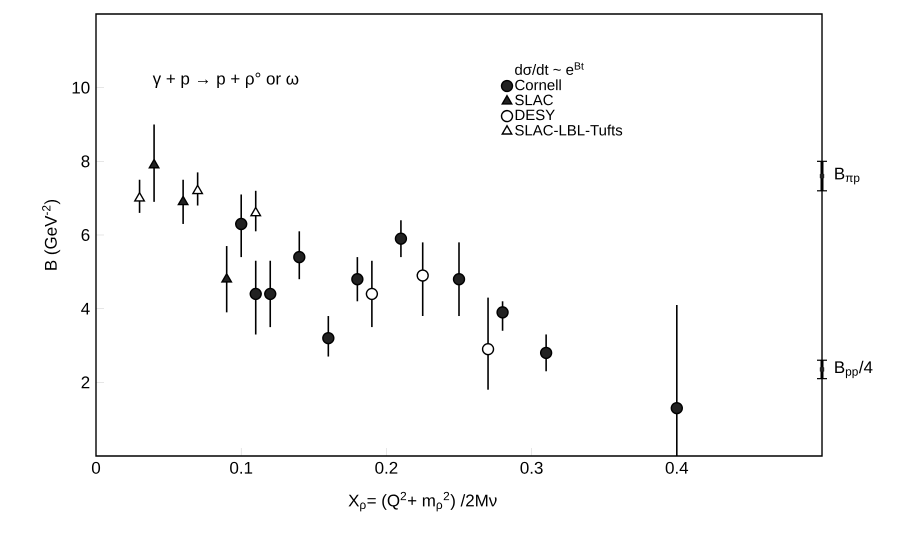  Describe the element at coordinates (847, 176) in the screenshot. I see `series-label: B$_{πp}$` at that location.